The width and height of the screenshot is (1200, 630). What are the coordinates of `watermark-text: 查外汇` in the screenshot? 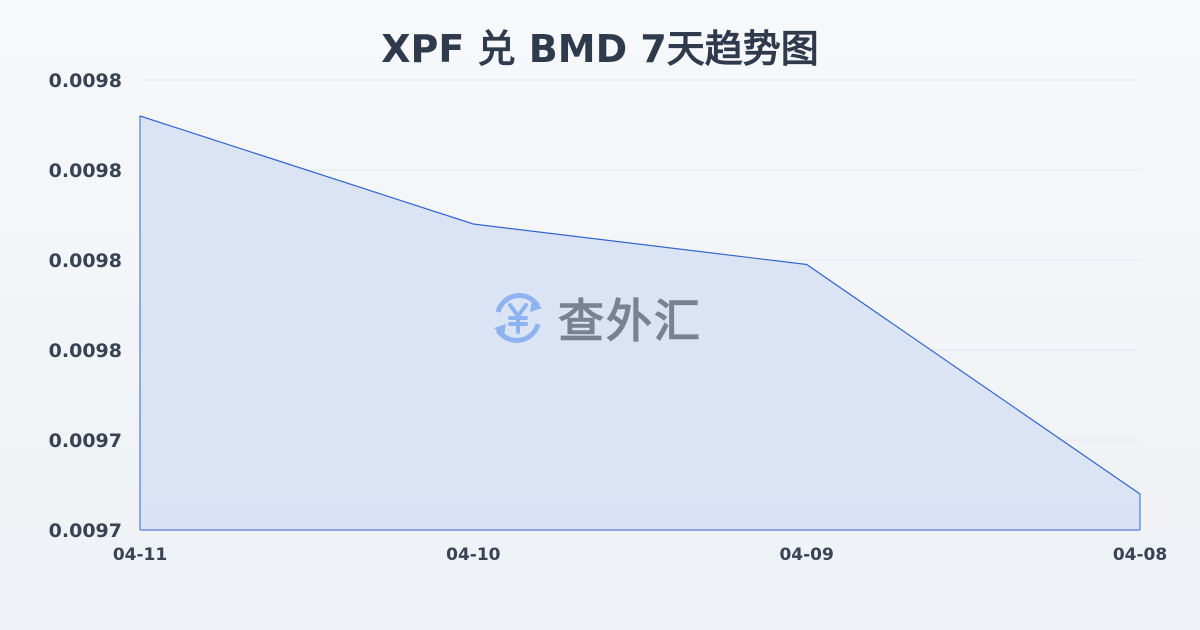 It's located at (630, 321).